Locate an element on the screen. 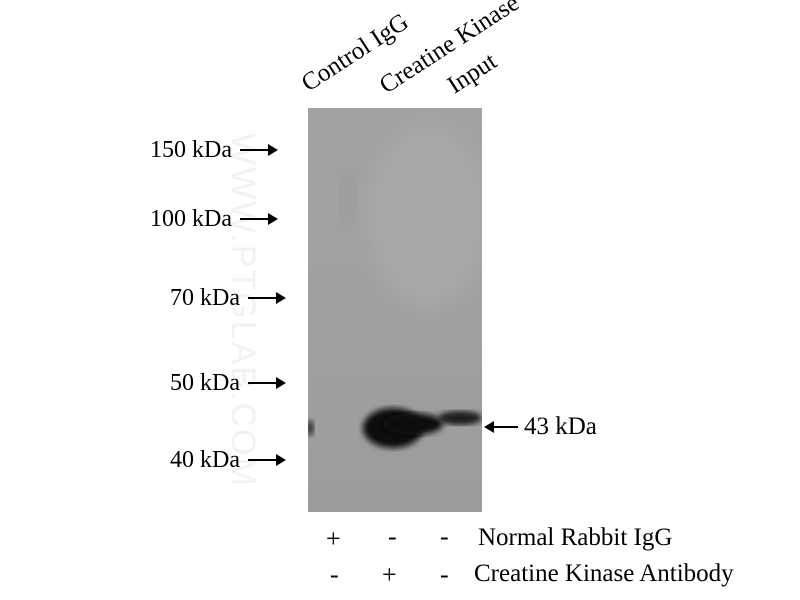  condition-label-normal-rabbit-igg: Normal Rabbit IgG is located at coordinates (575, 537).